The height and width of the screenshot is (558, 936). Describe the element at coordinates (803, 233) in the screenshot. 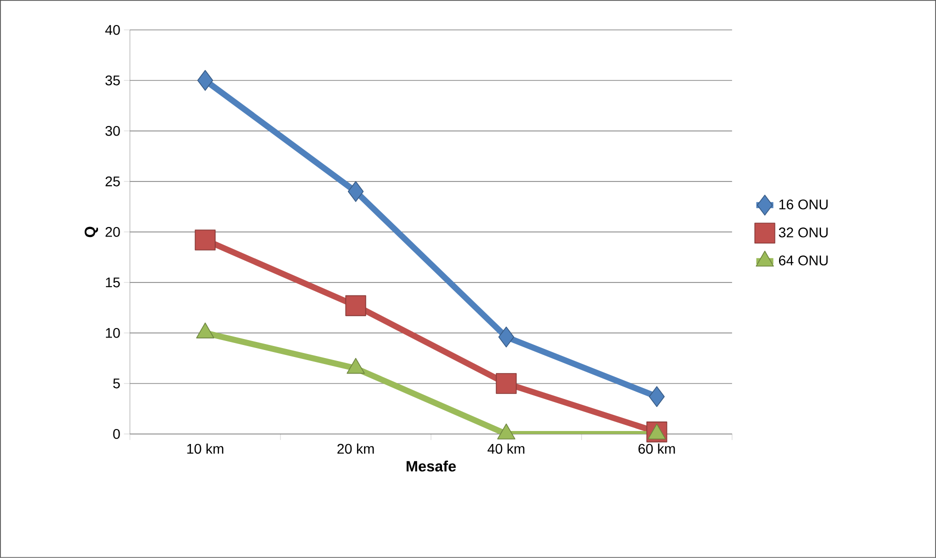

I see `legend-label: 32 ONU` at that location.